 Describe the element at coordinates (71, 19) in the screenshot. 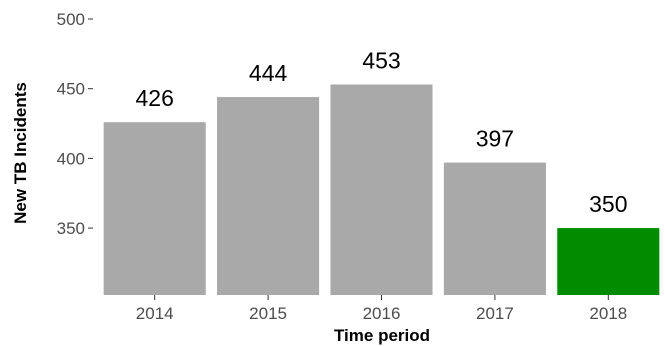

I see `y-tick-label: 500` at that location.